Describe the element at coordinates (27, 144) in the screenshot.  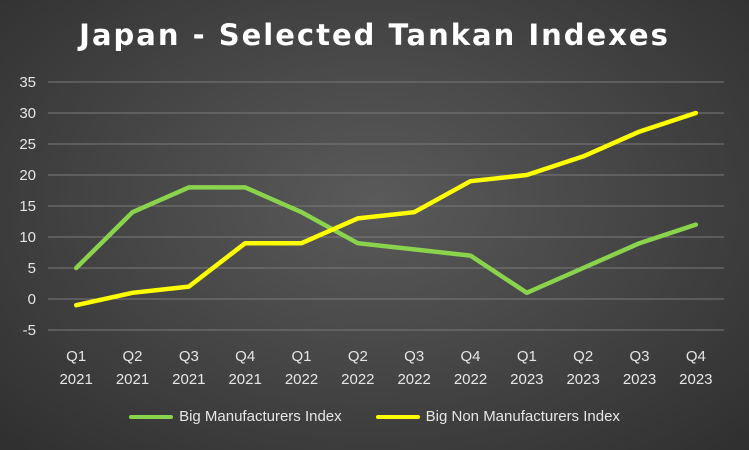
I see `y-tick-label: 25` at that location.